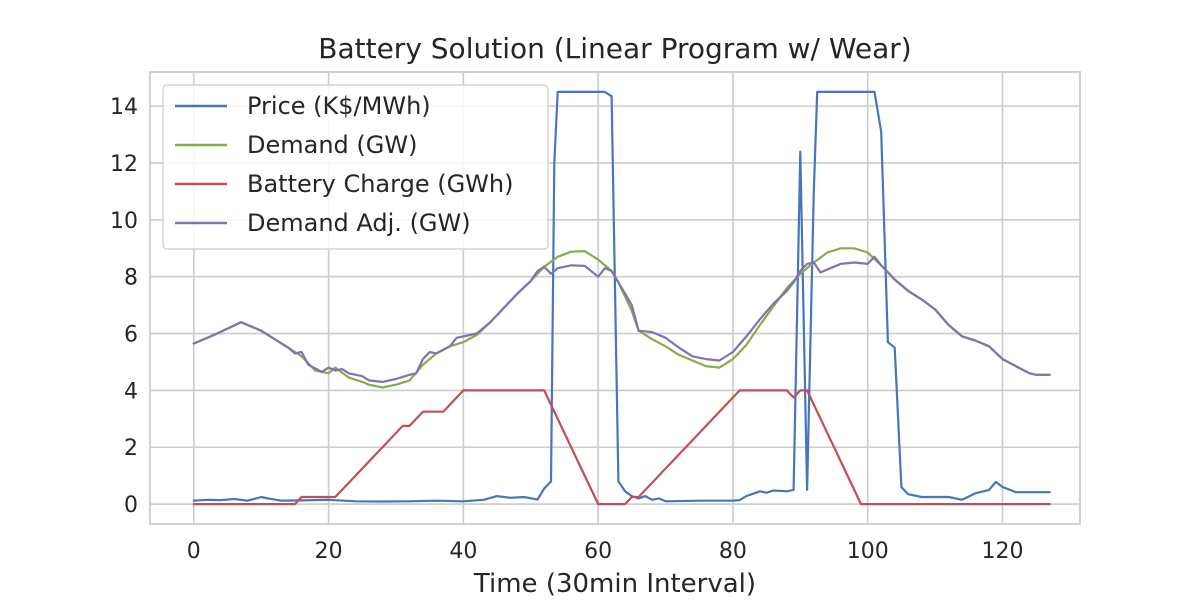 The image size is (1200, 600). I want to click on series-line-battery-charge-gwh, so click(621, 447).